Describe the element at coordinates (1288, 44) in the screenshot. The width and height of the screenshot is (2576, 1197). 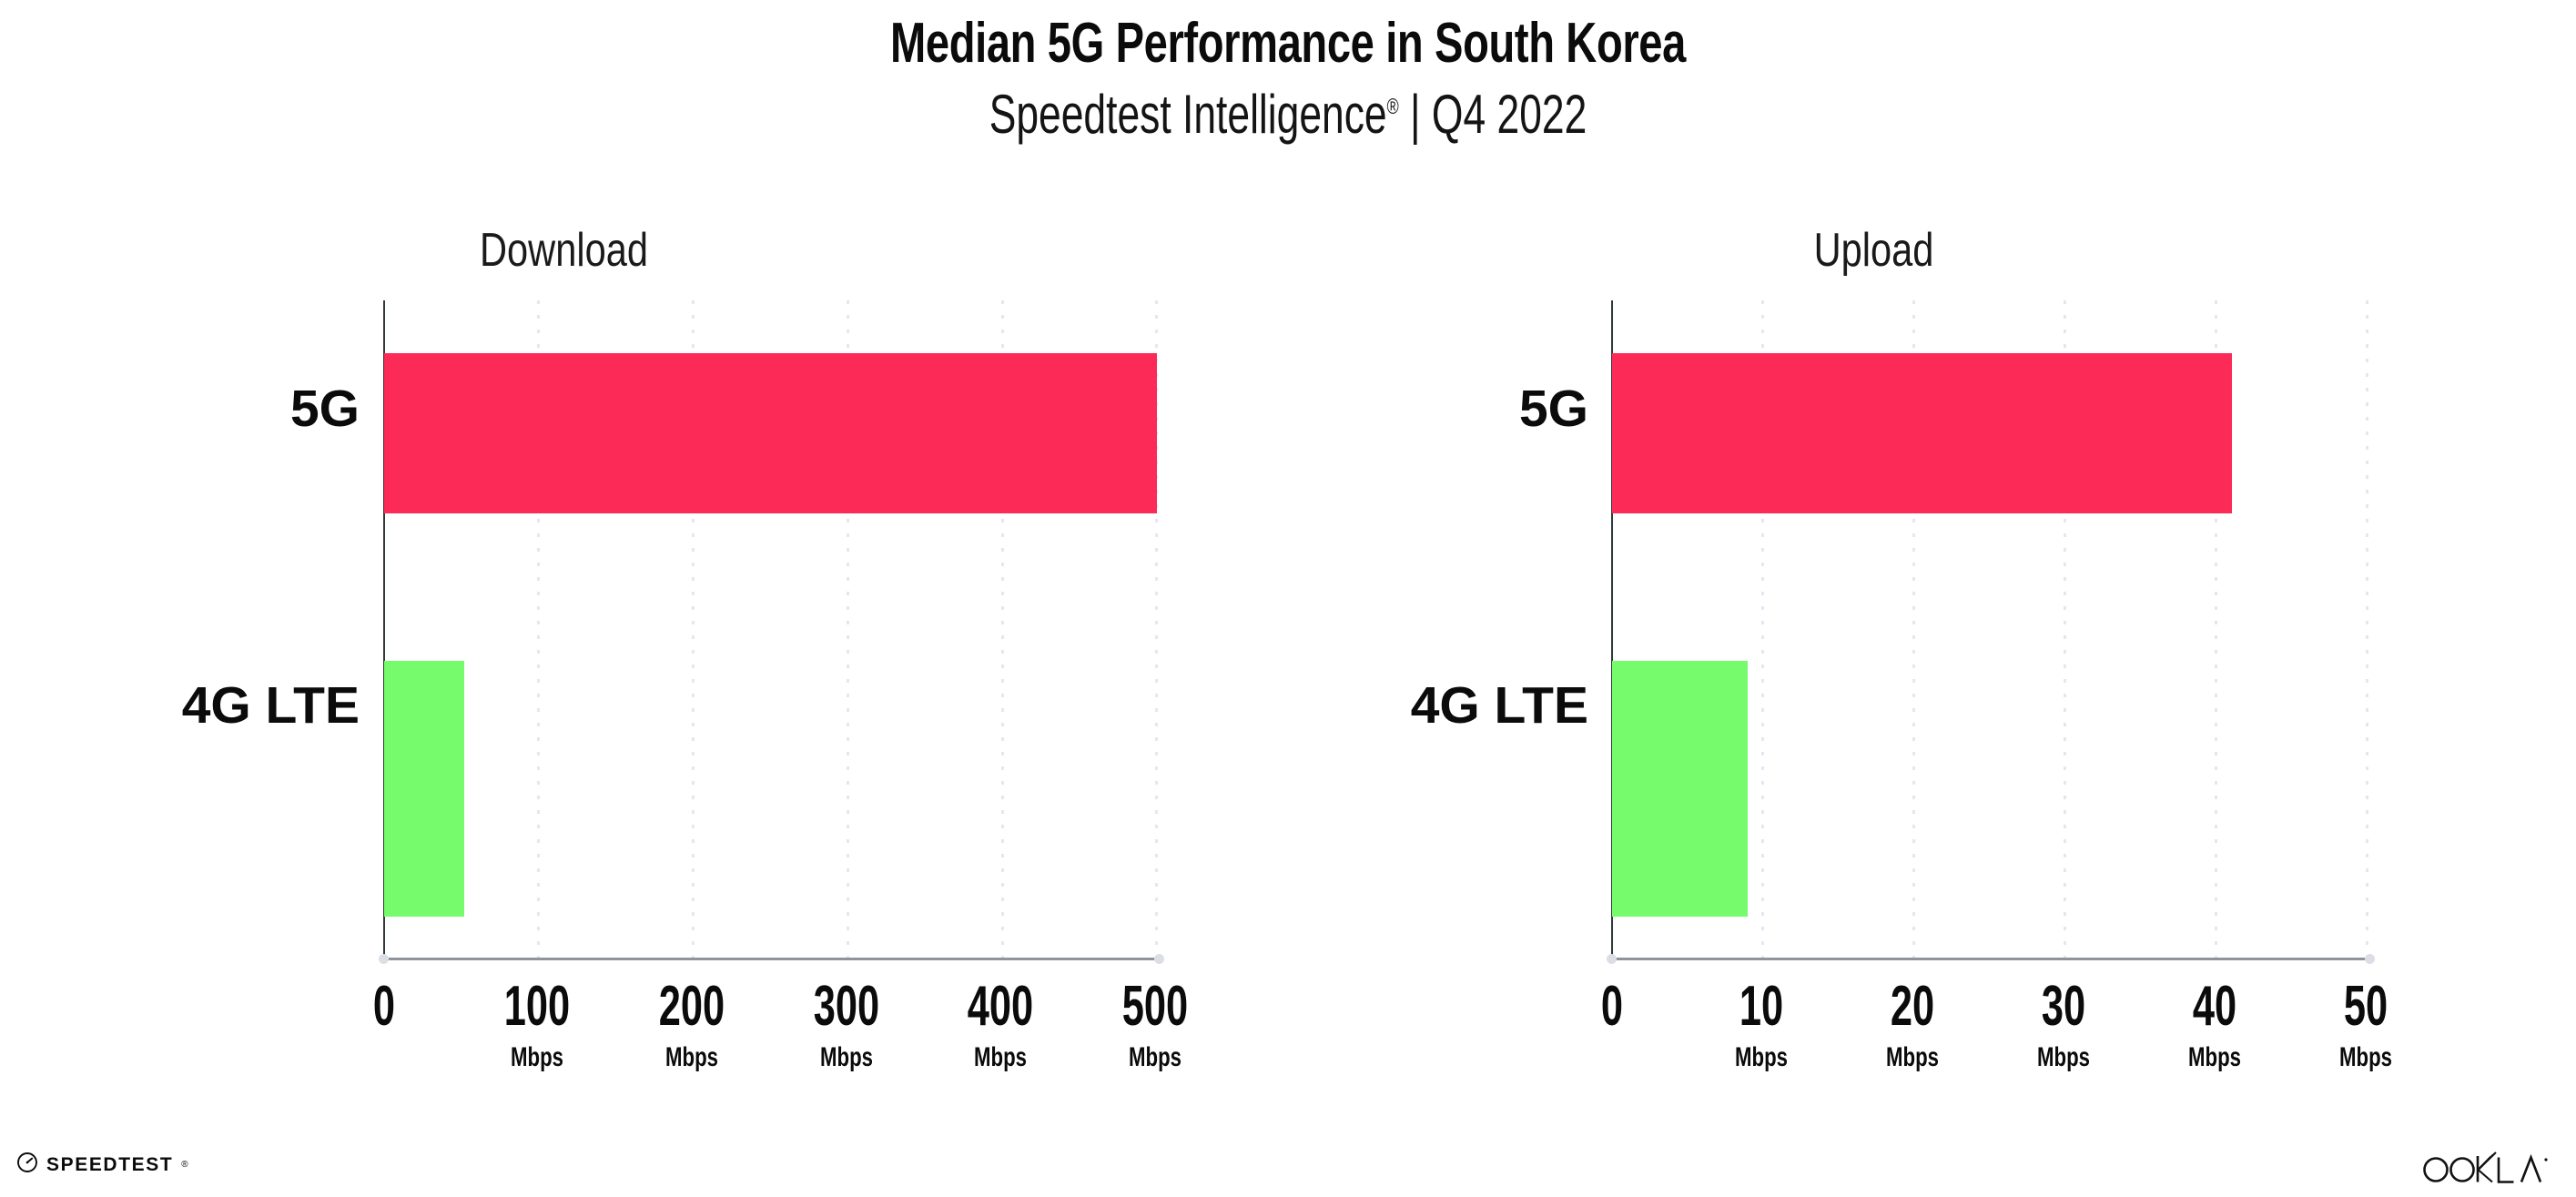
I see `page-title: Median 5G Performance in South Korea` at that location.